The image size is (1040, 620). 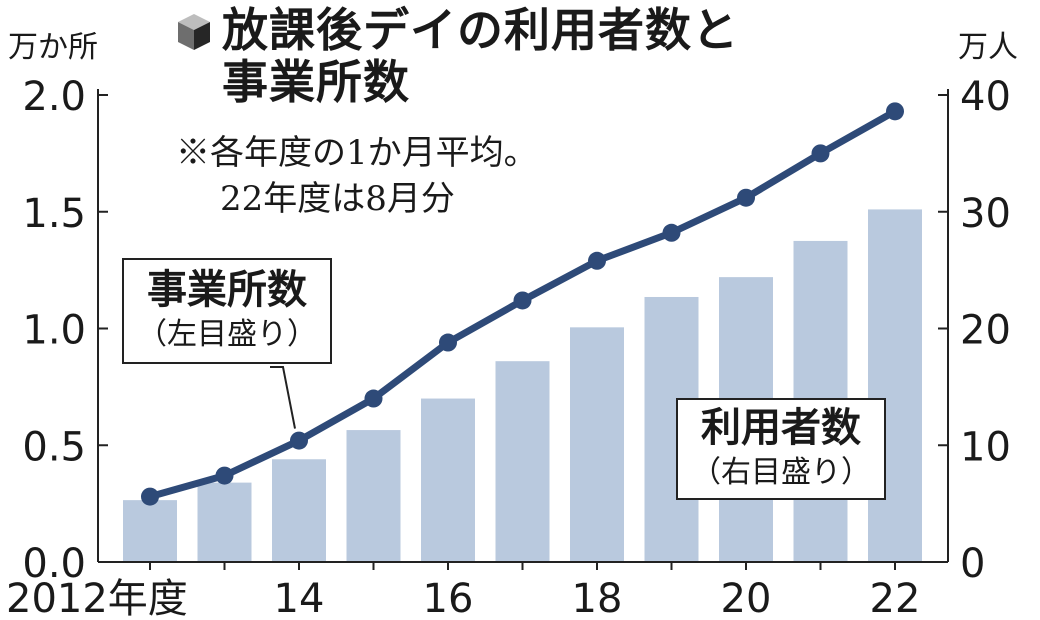 What do you see at coordinates (54, 564) in the screenshot?
I see `left-tick-label: 0.0` at bounding box center [54, 564].